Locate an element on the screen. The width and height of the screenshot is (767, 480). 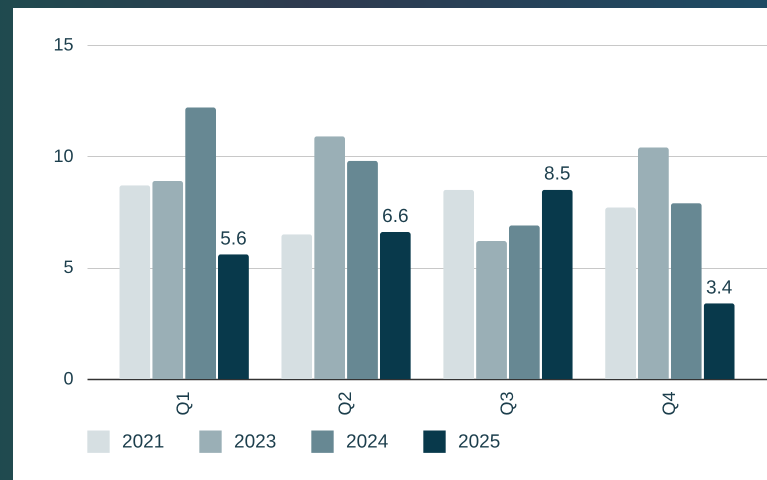
x-tick-label: Q3 is located at coordinates (506, 404).